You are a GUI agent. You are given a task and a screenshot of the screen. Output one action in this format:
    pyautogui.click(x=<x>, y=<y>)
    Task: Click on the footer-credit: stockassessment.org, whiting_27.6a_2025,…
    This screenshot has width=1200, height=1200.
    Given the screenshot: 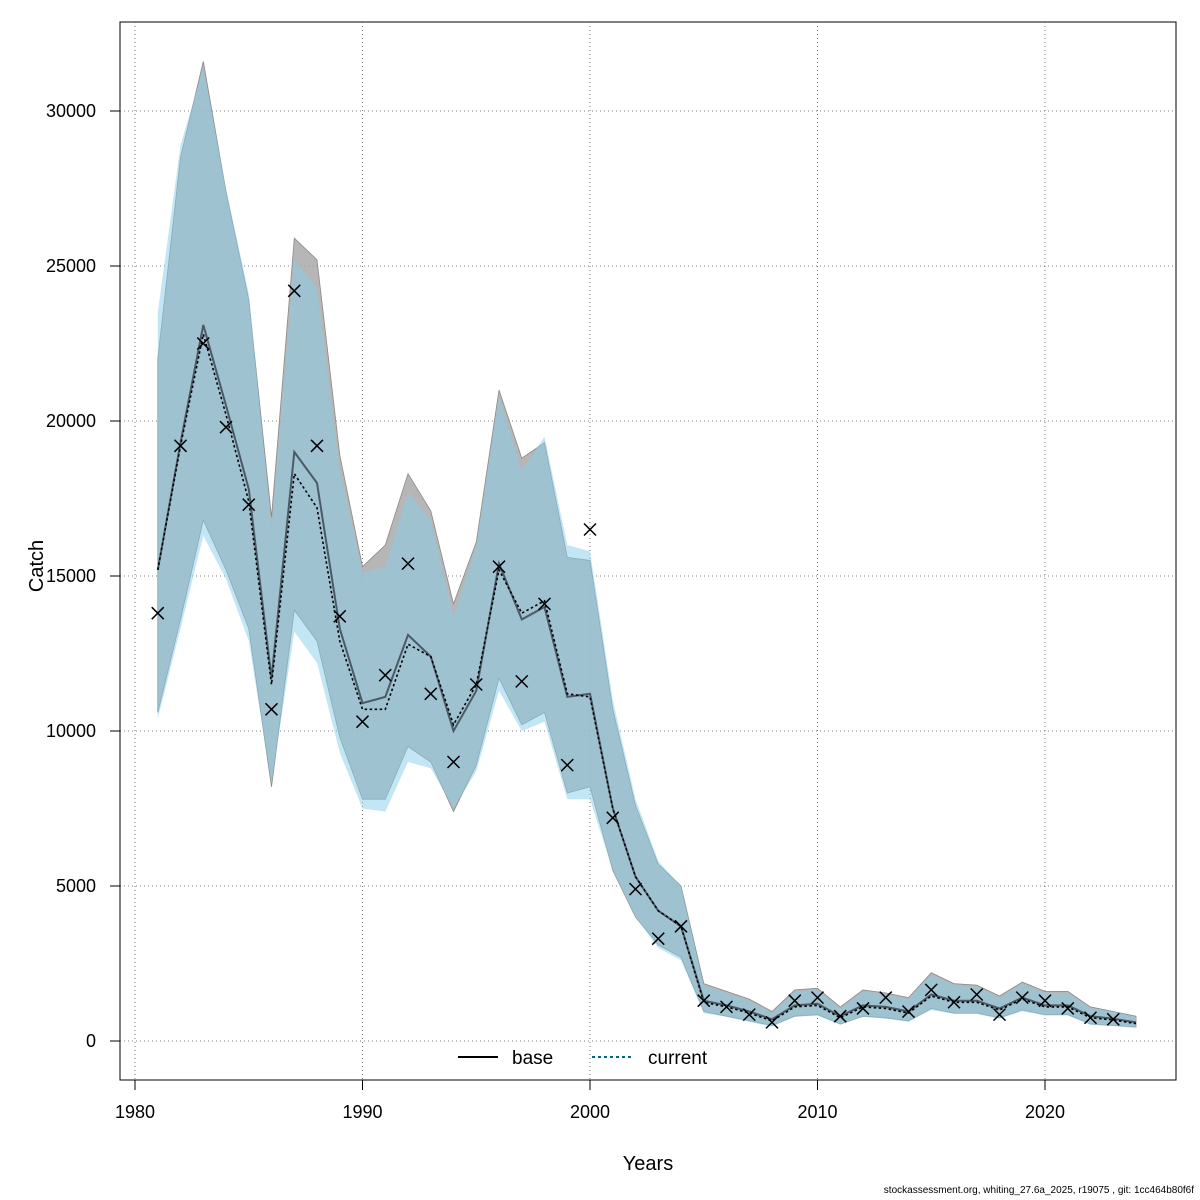 What is the action you would take?
    pyautogui.click(x=1038, y=1190)
    